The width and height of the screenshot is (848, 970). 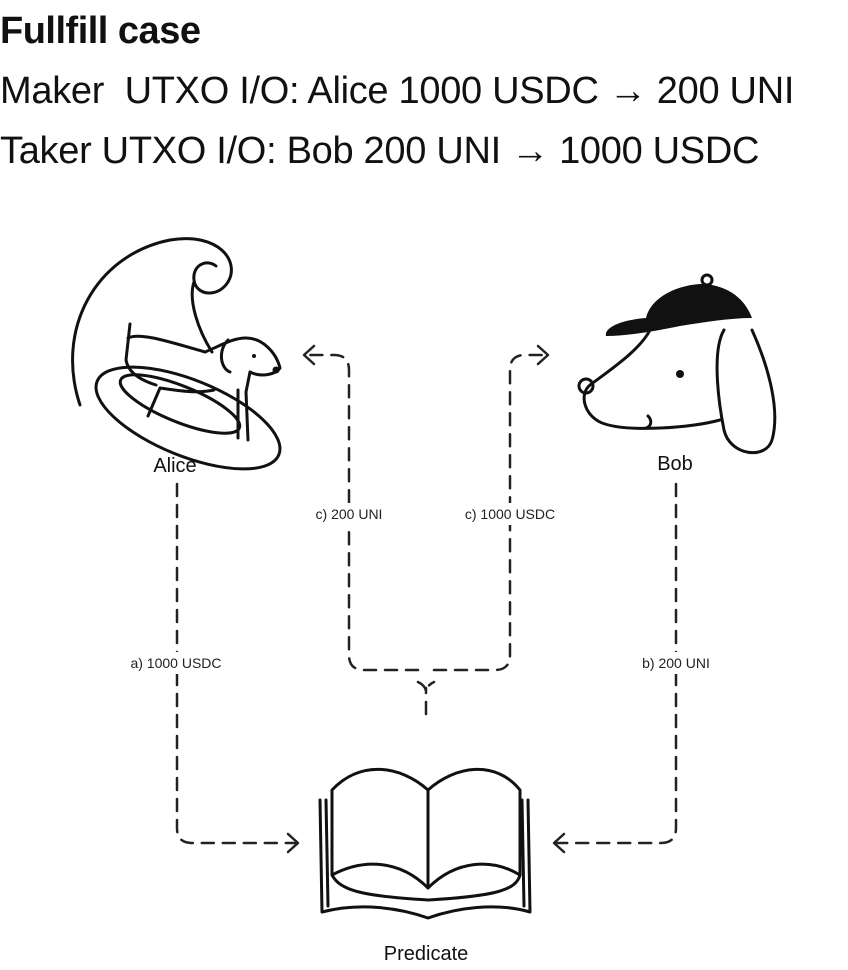 What do you see at coordinates (543, 355) in the screenshot?
I see `edge-c2-arrowhead` at bounding box center [543, 355].